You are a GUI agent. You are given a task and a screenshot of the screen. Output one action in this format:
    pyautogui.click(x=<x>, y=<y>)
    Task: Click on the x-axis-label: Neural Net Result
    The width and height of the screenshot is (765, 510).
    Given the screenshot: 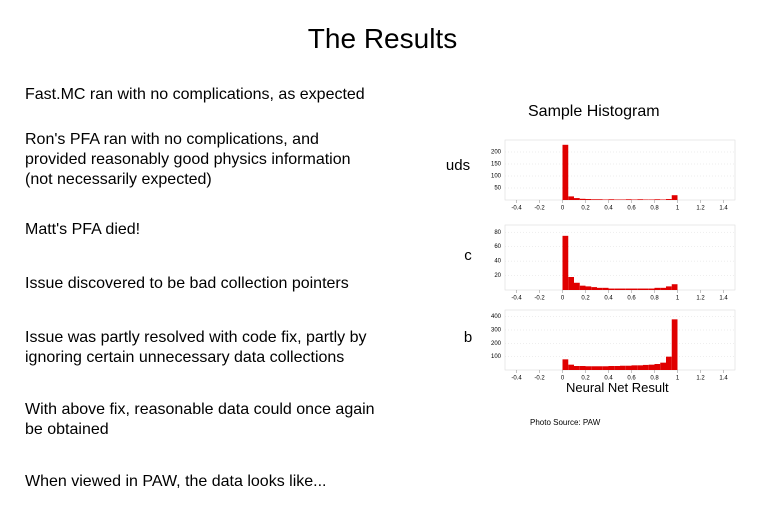 What is the action you would take?
    pyautogui.click(x=617, y=387)
    